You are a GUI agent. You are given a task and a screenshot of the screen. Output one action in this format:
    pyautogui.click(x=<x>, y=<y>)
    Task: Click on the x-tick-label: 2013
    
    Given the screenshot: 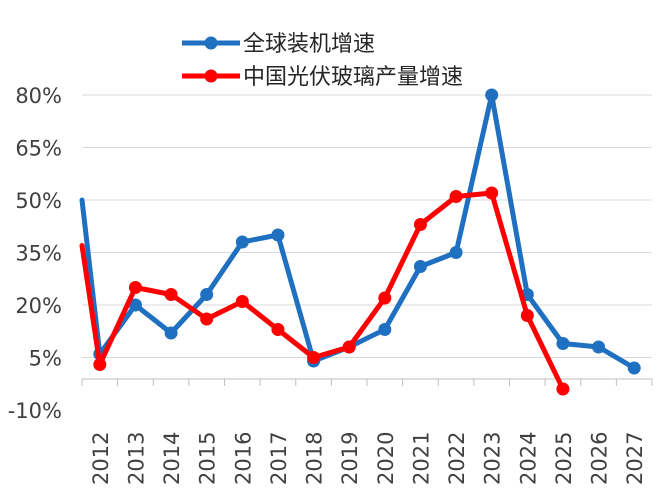 What is the action you would take?
    pyautogui.click(x=136, y=458)
    